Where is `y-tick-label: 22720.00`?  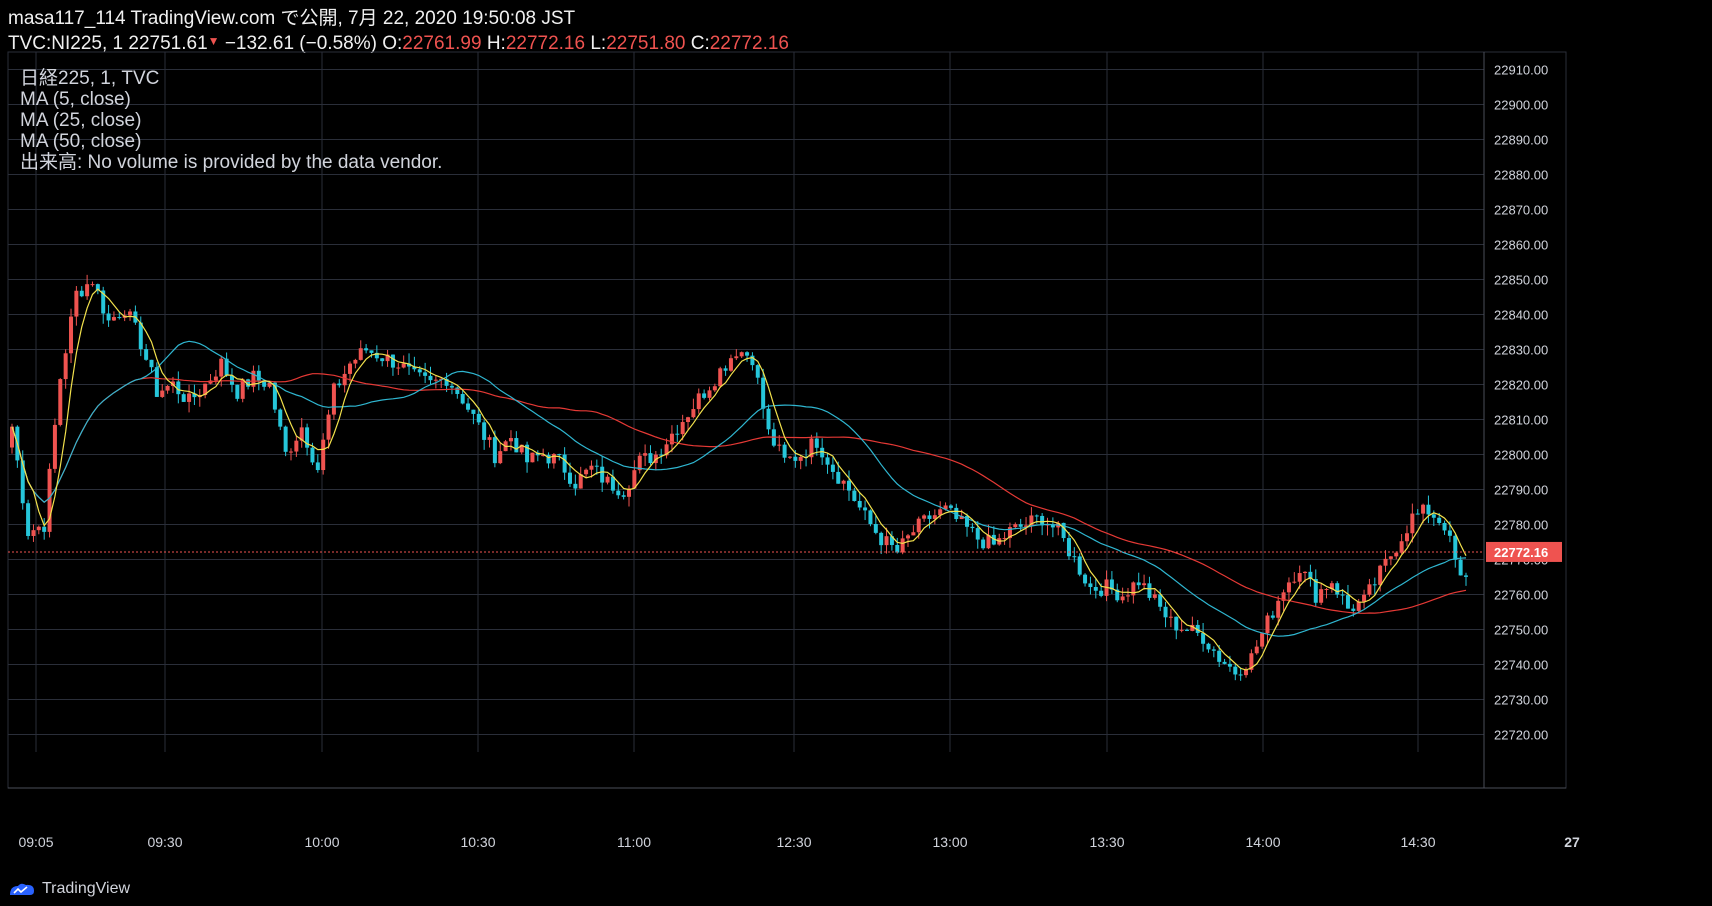 y-tick-label: 22720.00 is located at coordinates (1521, 735).